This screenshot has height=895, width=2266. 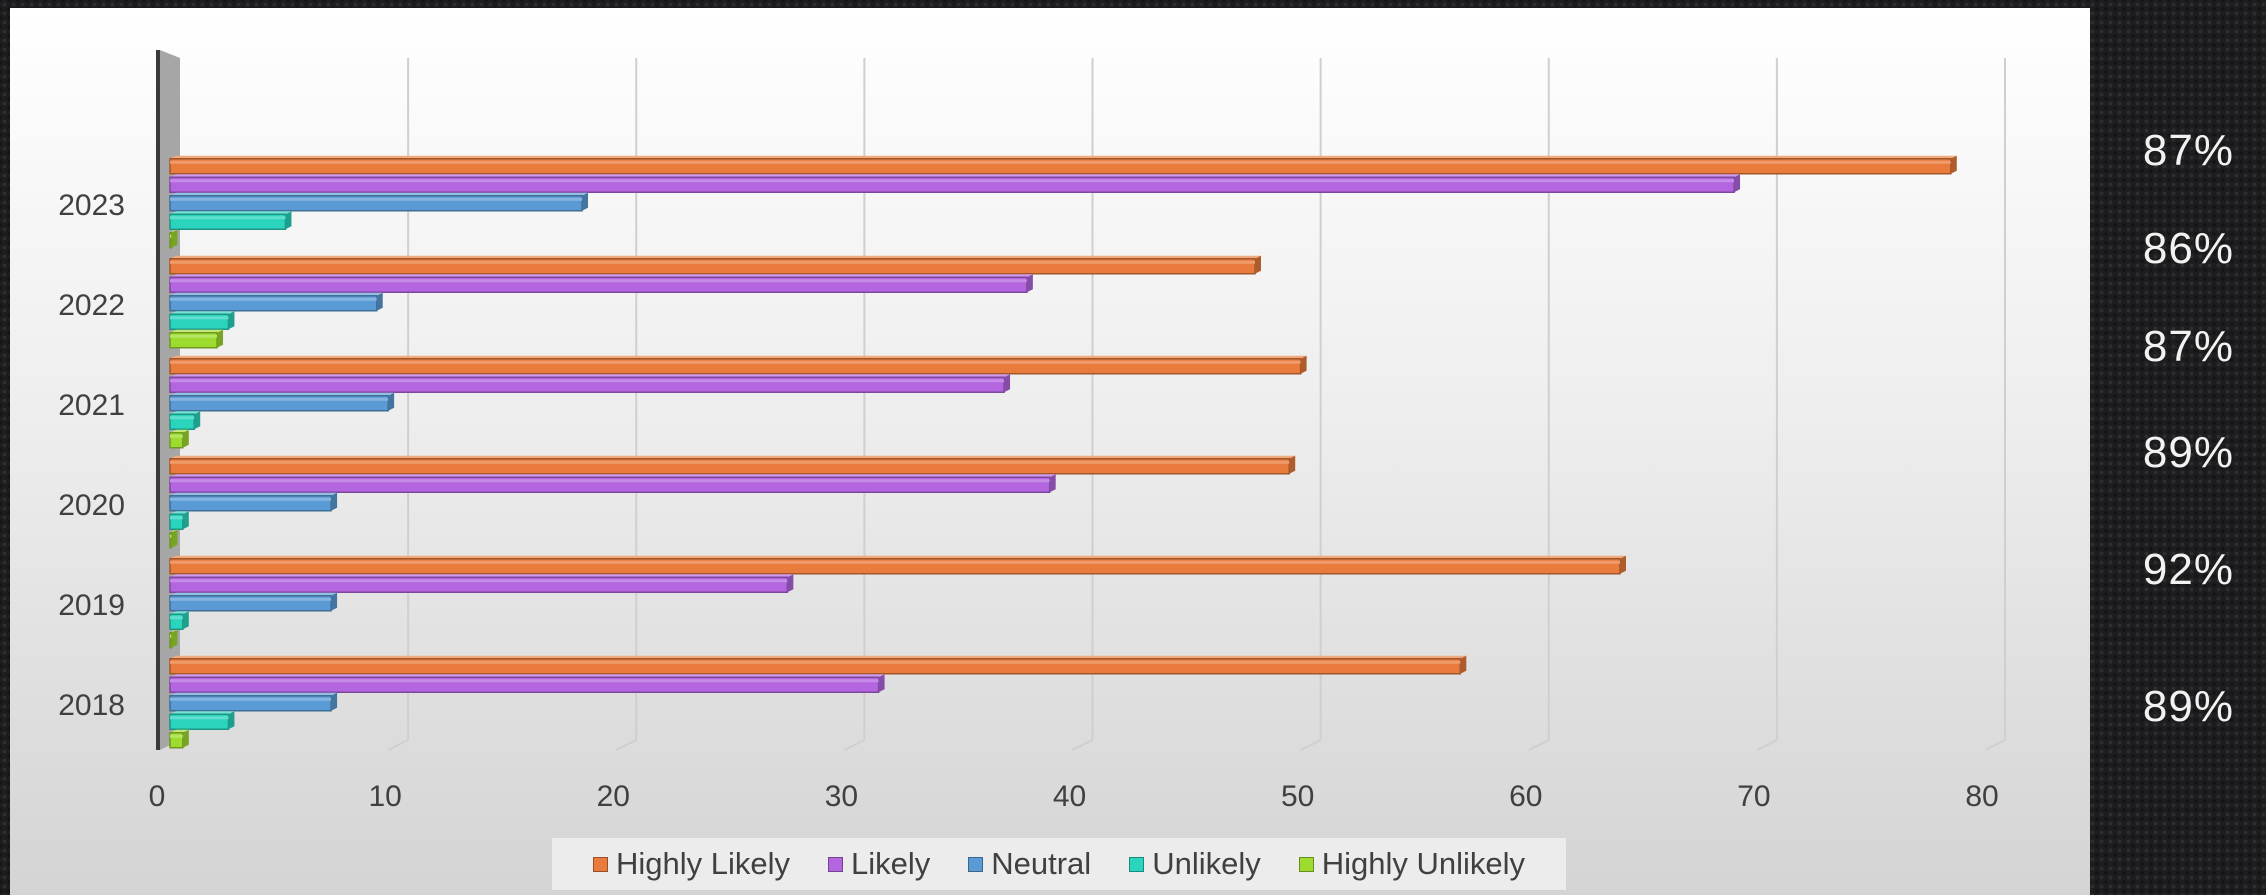 I want to click on bar-2021-unlikely, so click(x=185, y=420).